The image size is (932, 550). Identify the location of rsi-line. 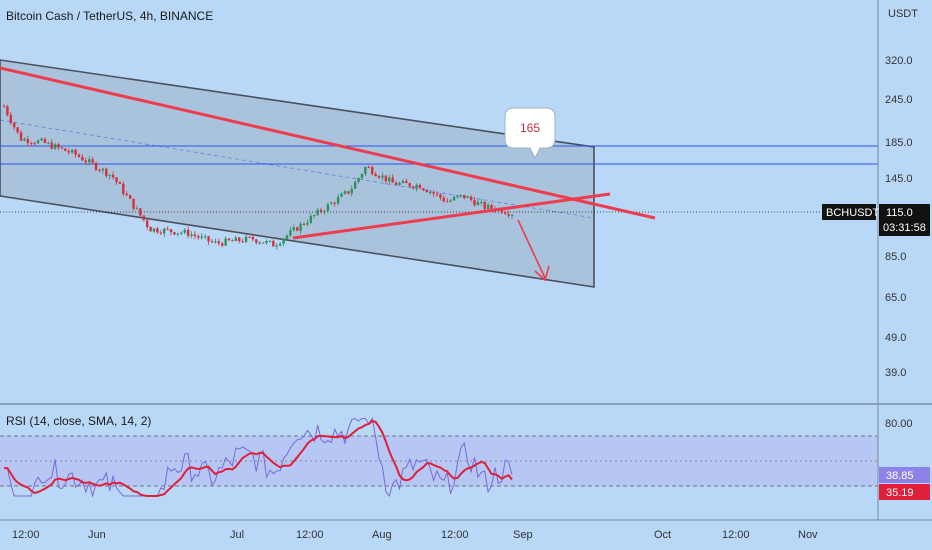
(258, 457).